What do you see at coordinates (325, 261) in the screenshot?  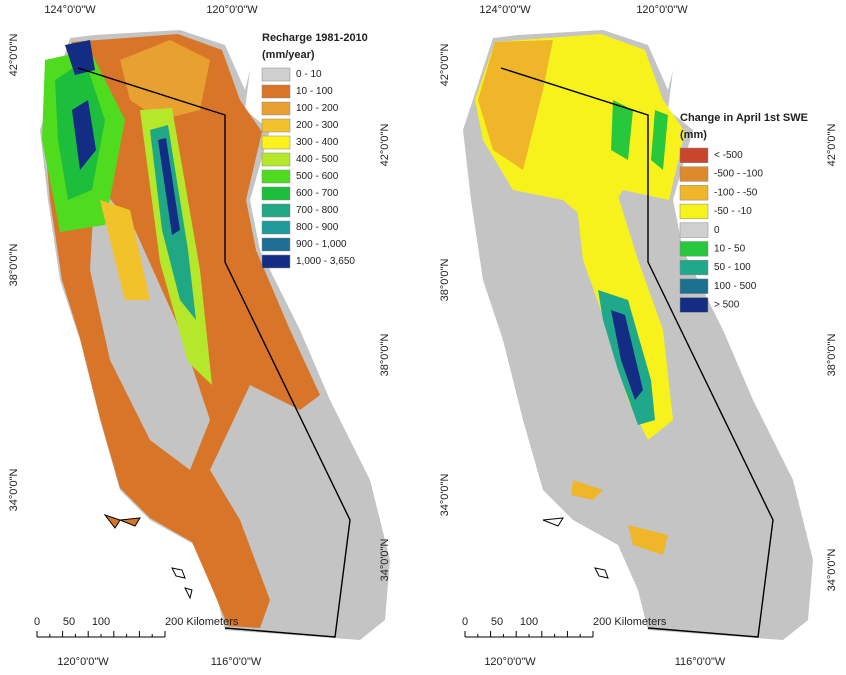 I see `legend-label: 1,000 - 3,650` at bounding box center [325, 261].